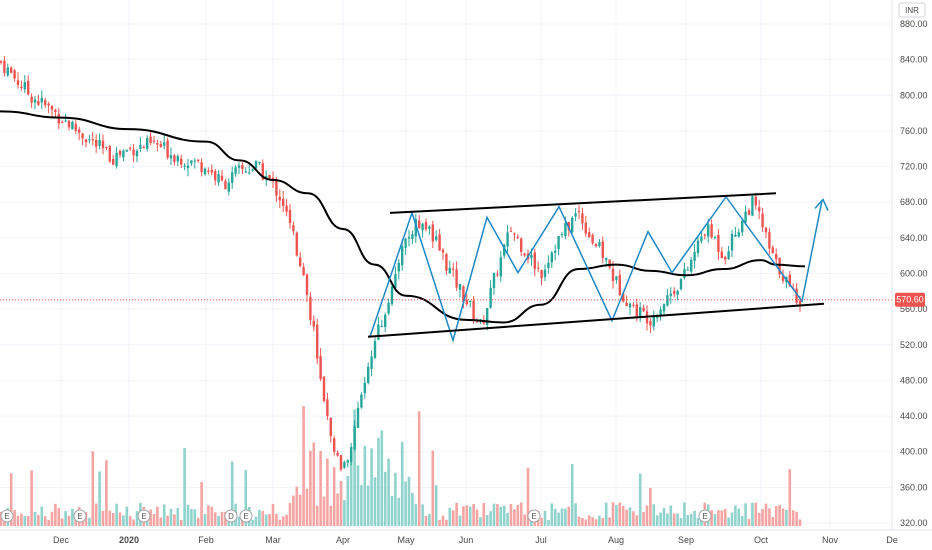 This screenshot has height=550, width=932. Describe the element at coordinates (914, 487) in the screenshot. I see `y-tick-label: 360.00` at that location.